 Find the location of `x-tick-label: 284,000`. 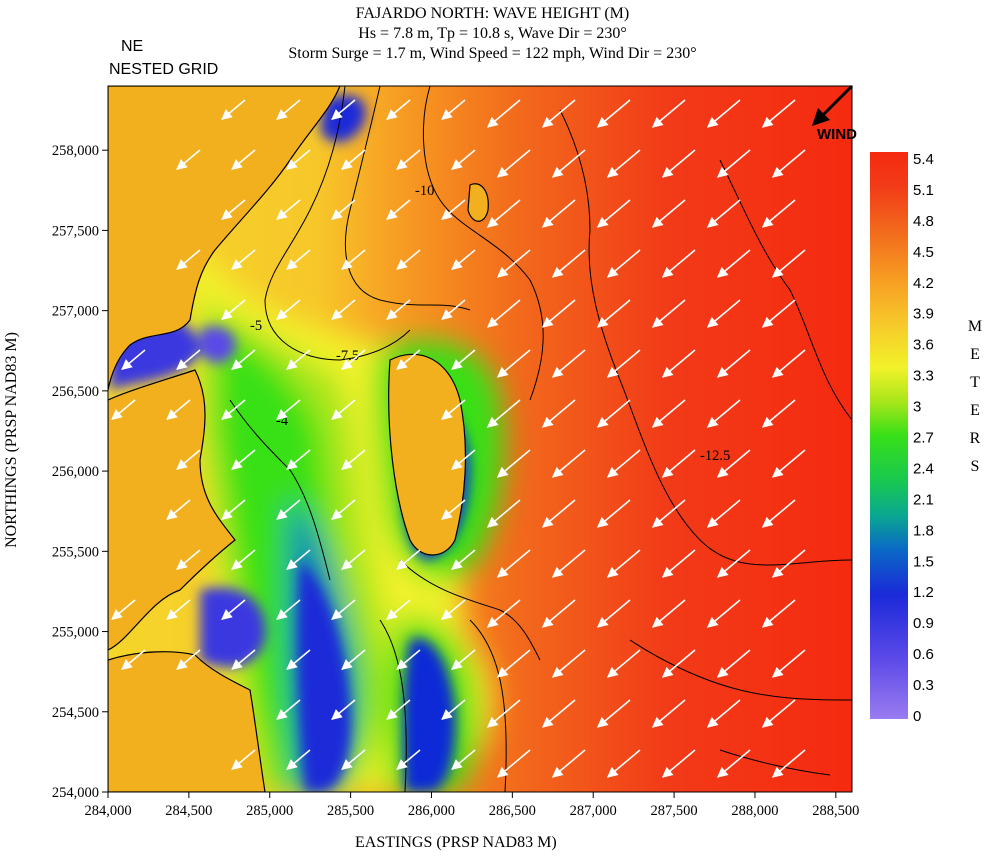

x-tick-label: 284,000 is located at coordinates (107, 811).